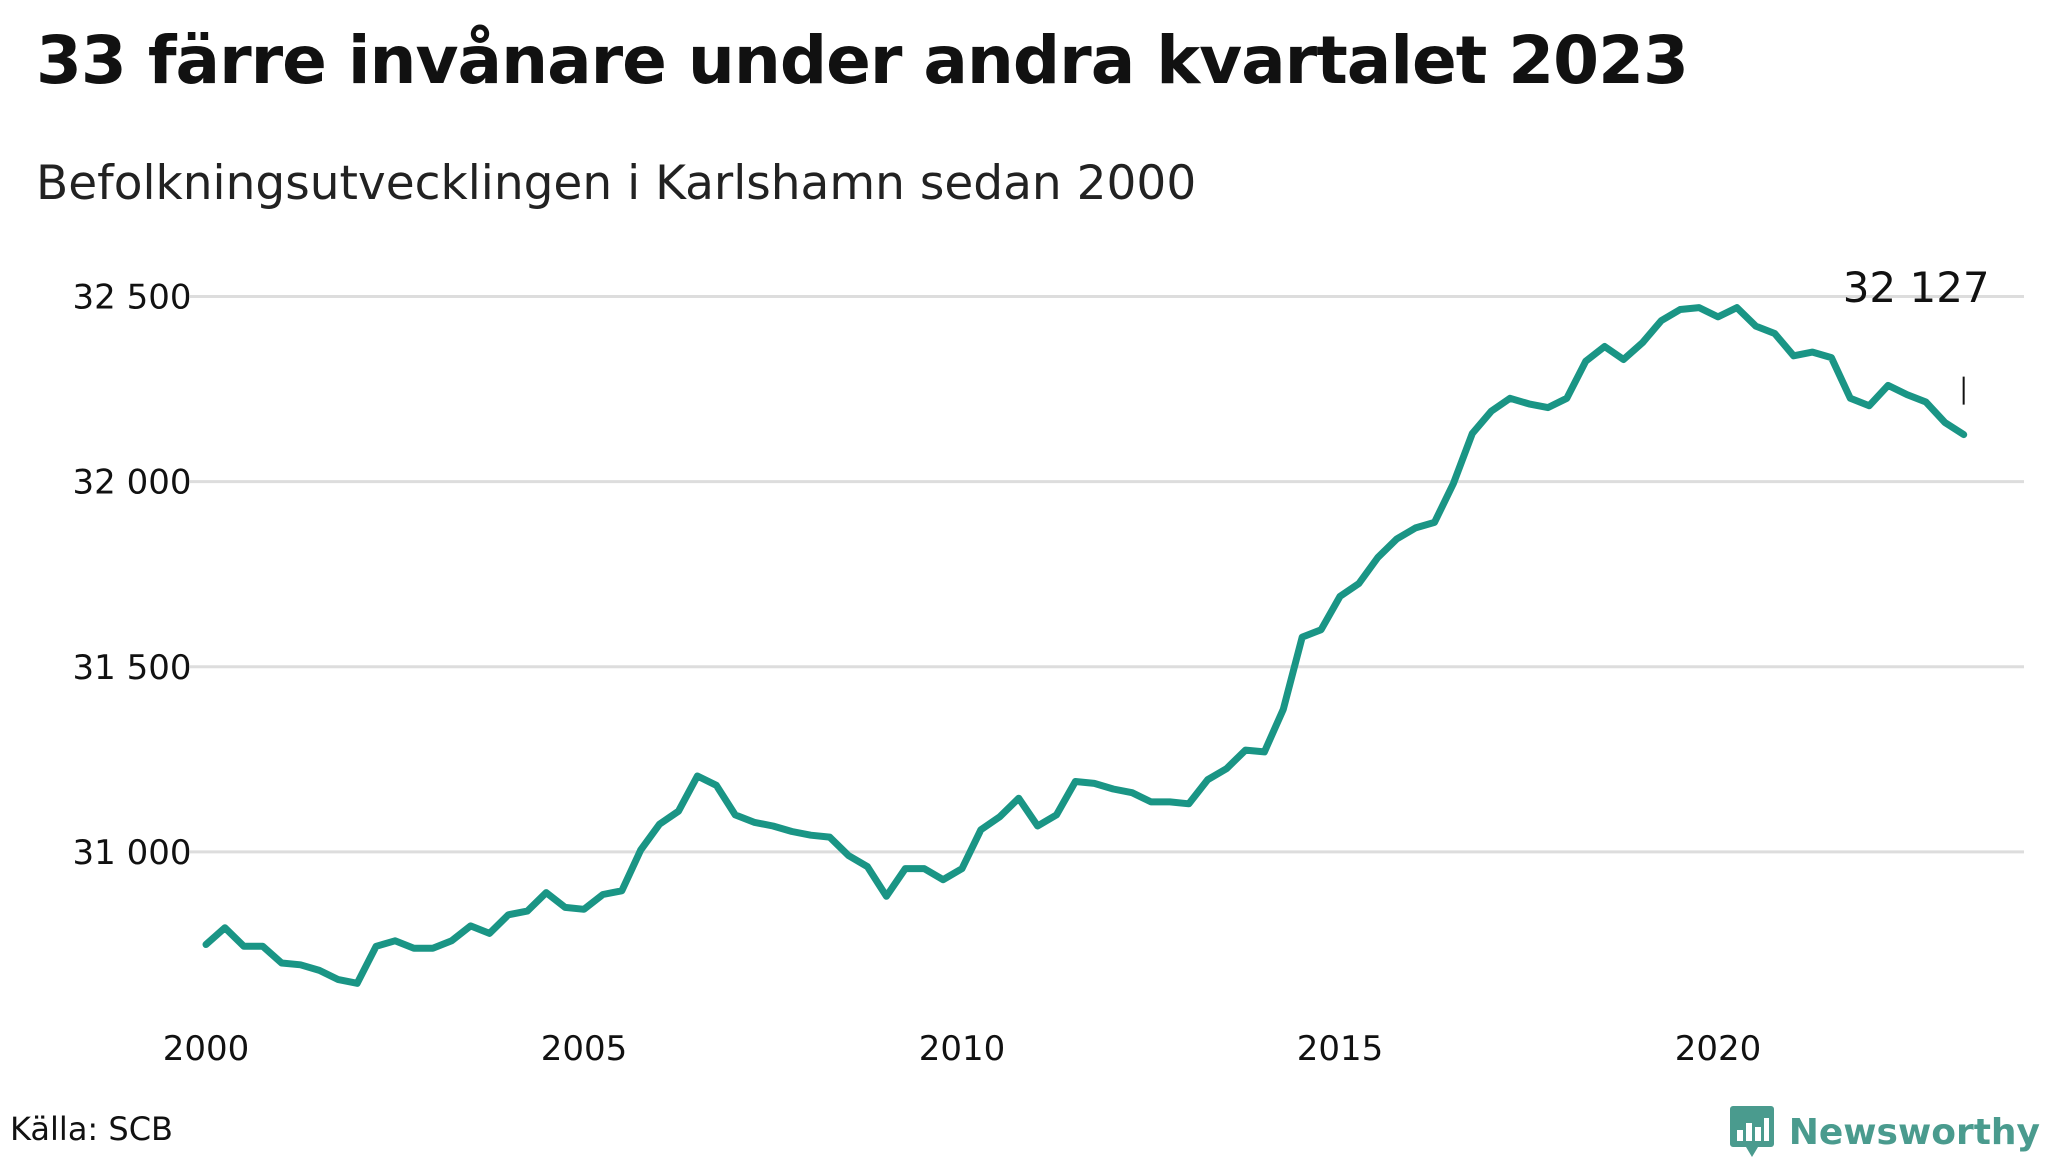  What do you see at coordinates (1914, 1132) in the screenshot?
I see `brand-name: Newsworthy` at bounding box center [1914, 1132].